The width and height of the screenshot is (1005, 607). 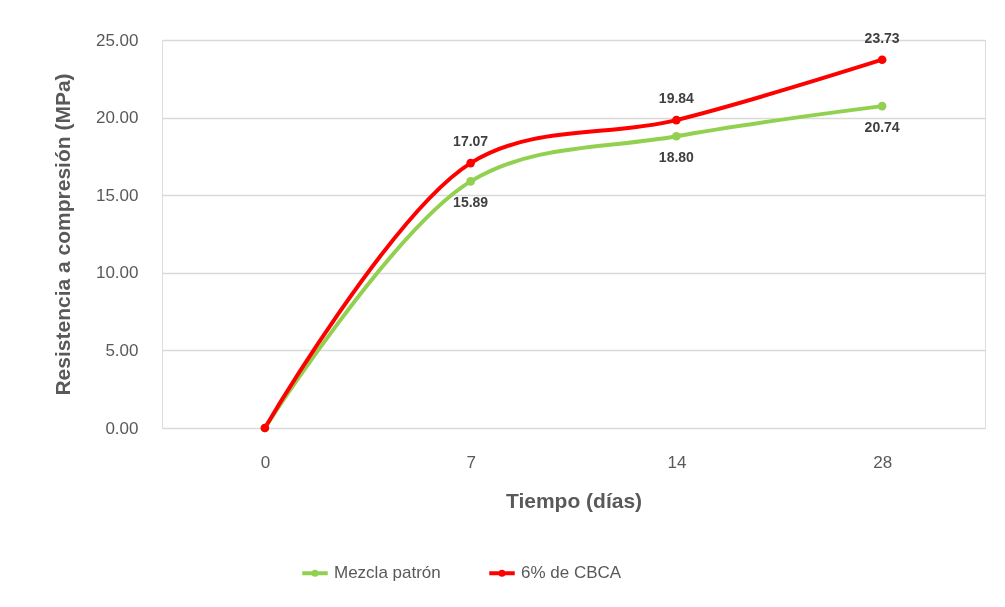 What do you see at coordinates (122, 350) in the screenshot?
I see `y-tick-label: 5.00` at bounding box center [122, 350].